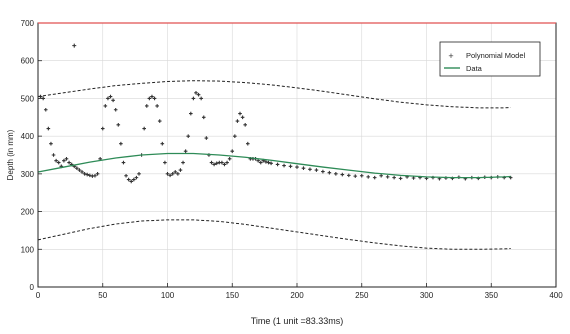 This screenshot has height=334, width=570. Describe the element at coordinates (28, 136) in the screenshot. I see `y-tick-label: 400` at that location.